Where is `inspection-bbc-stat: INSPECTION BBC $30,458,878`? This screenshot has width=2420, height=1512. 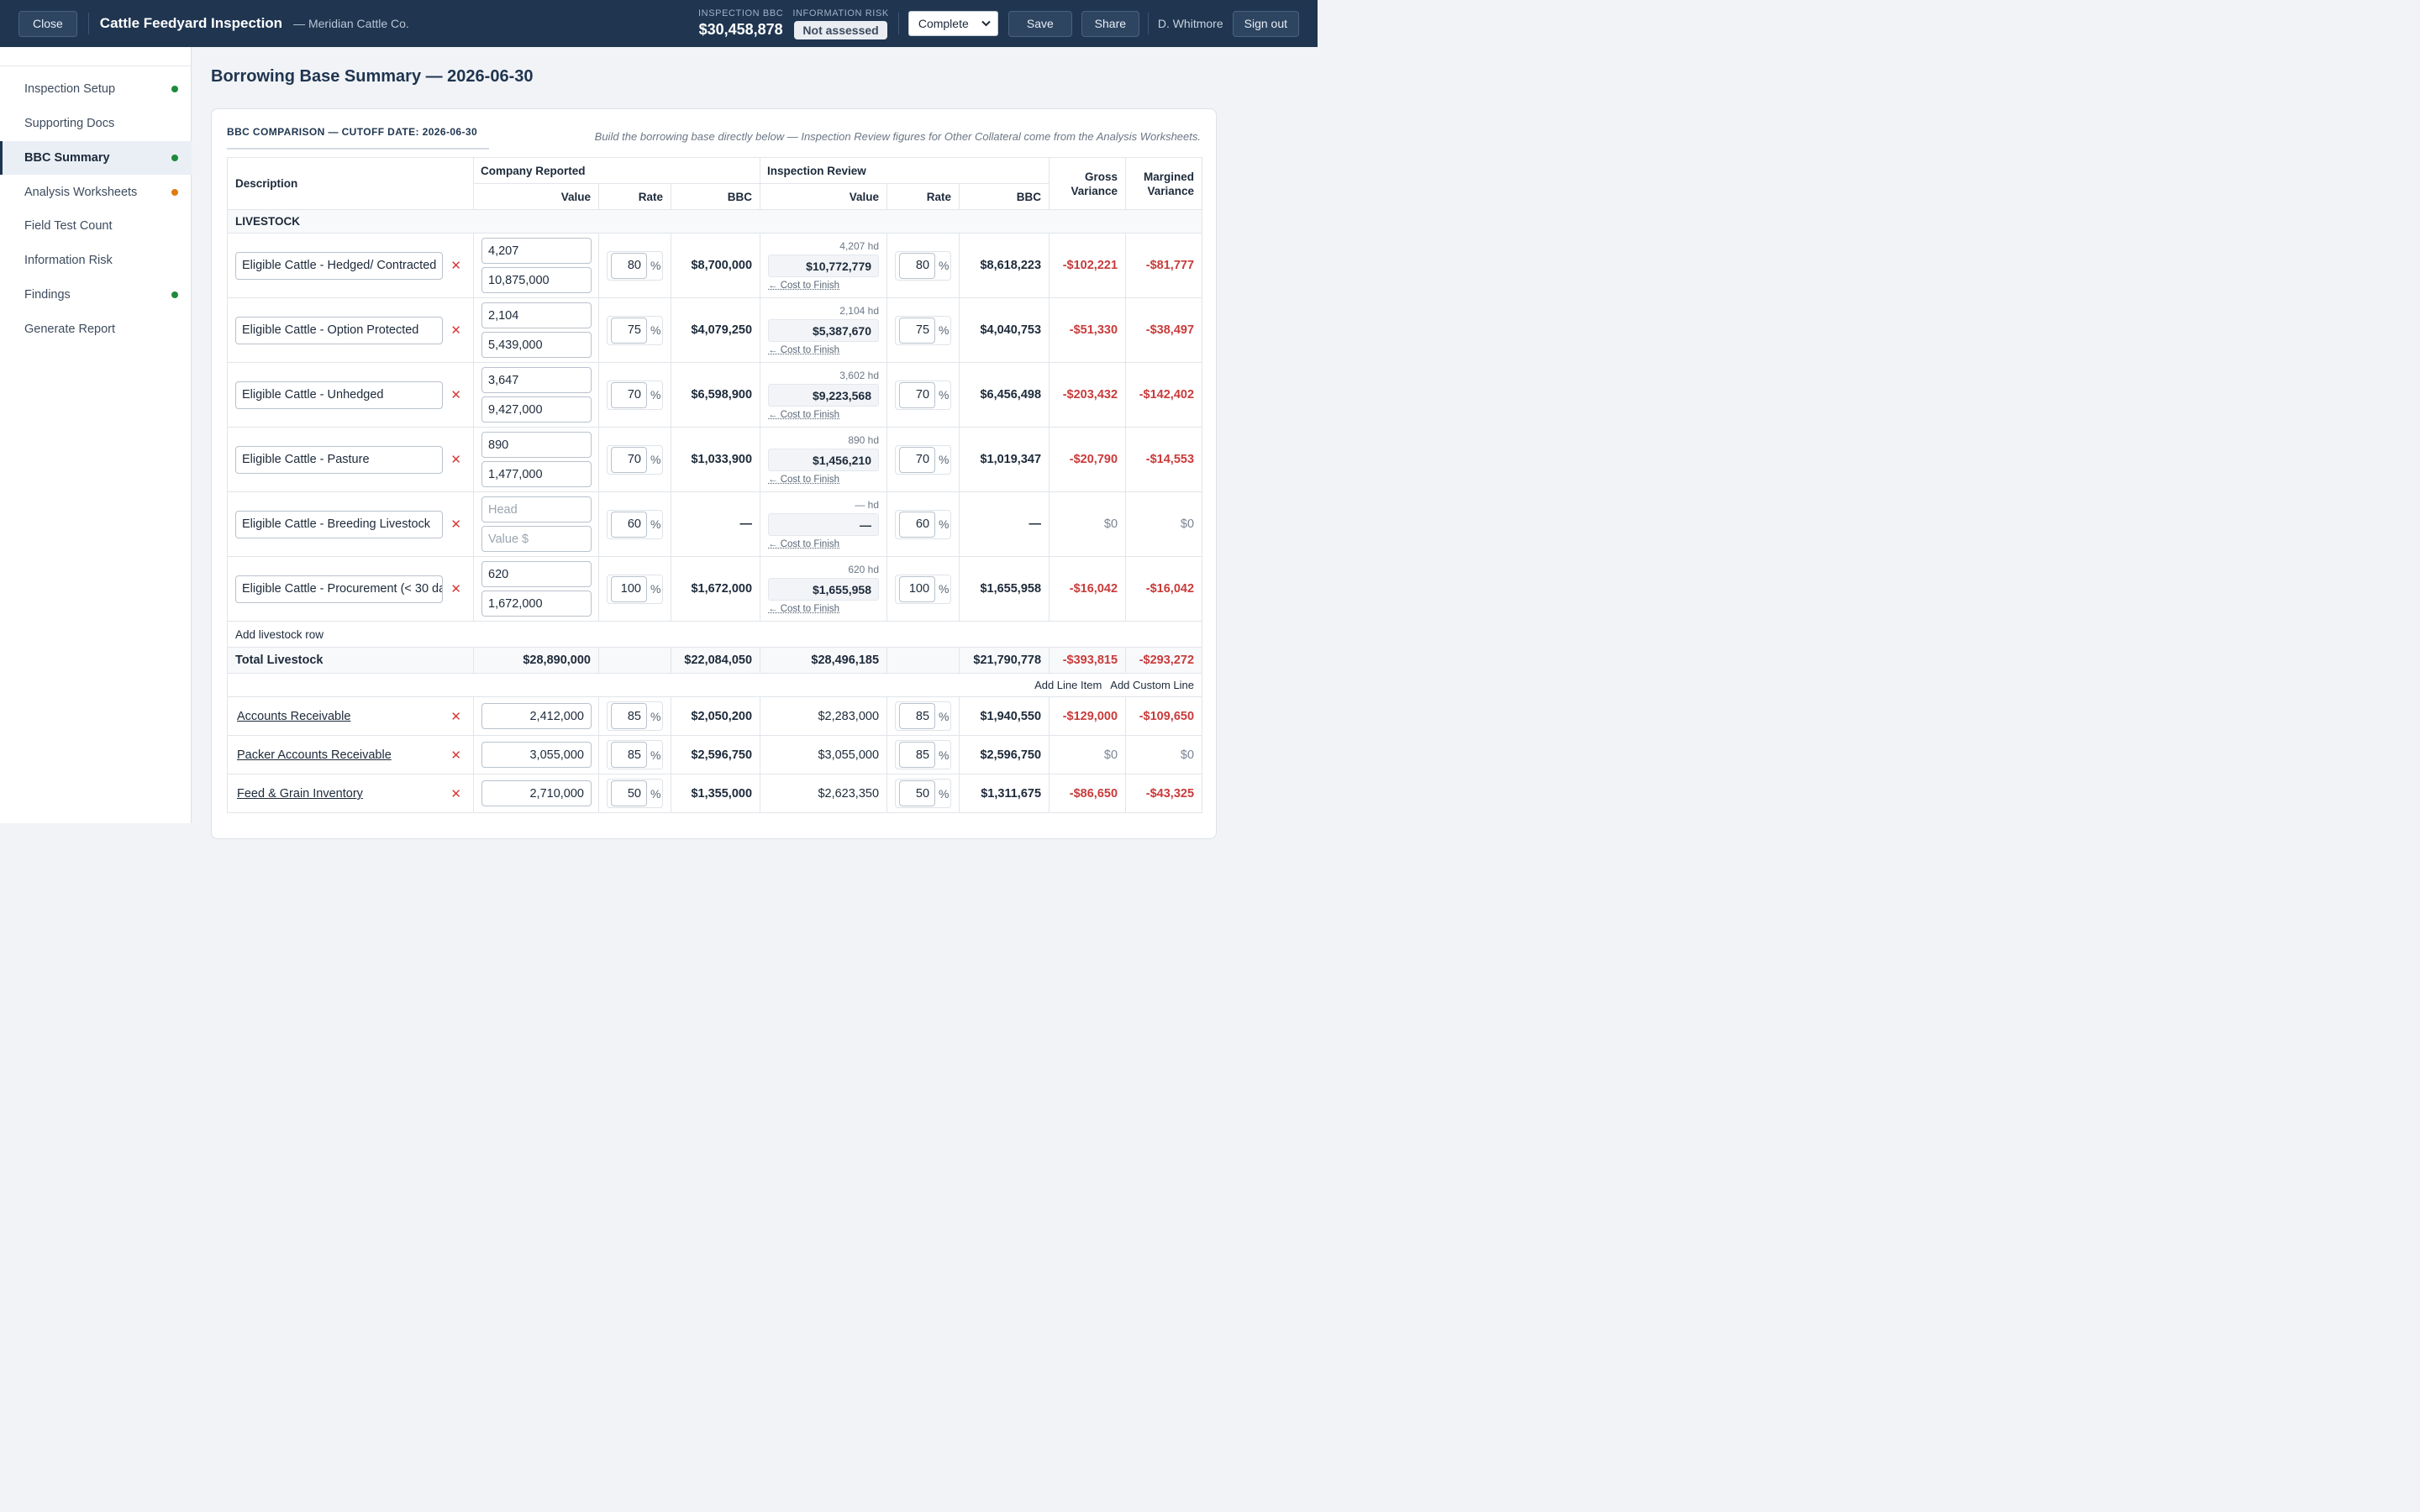
inspection-bbc-stat: INSPECTION BBC $30,458,878 is located at coordinates (740, 23).